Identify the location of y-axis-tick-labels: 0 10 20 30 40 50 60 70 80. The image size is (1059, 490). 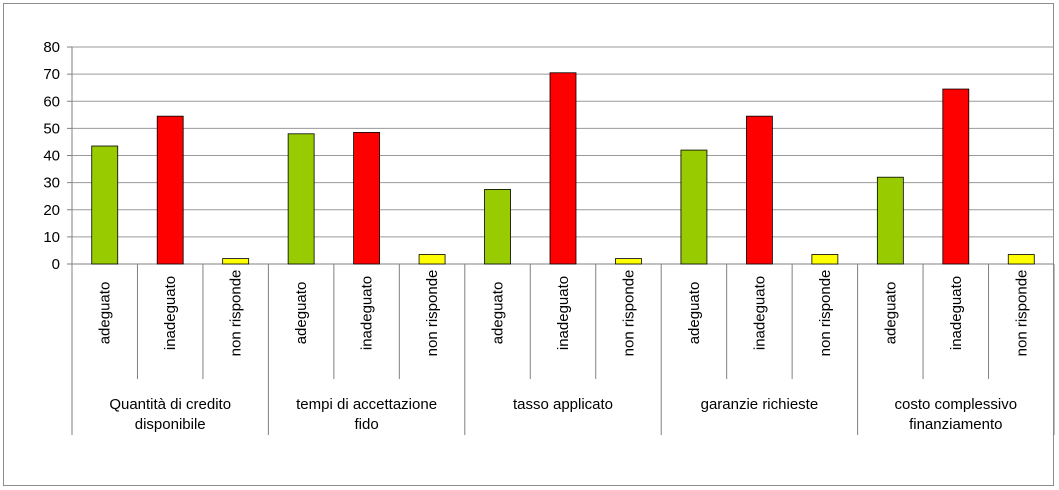
(51, 156).